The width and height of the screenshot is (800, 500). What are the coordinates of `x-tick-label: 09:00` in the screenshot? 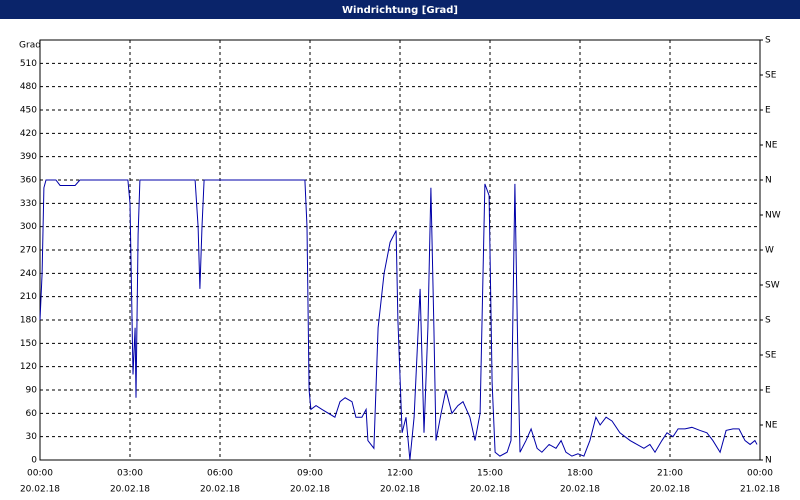 It's located at (310, 474).